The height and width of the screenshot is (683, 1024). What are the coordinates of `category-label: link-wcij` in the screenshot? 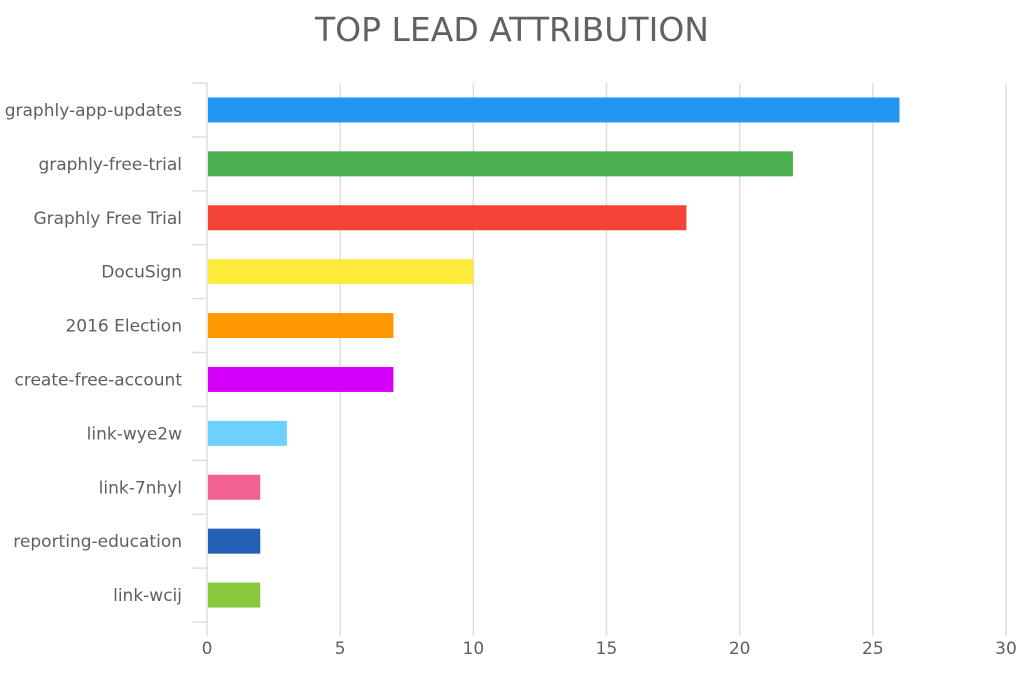 It's located at (147, 596).